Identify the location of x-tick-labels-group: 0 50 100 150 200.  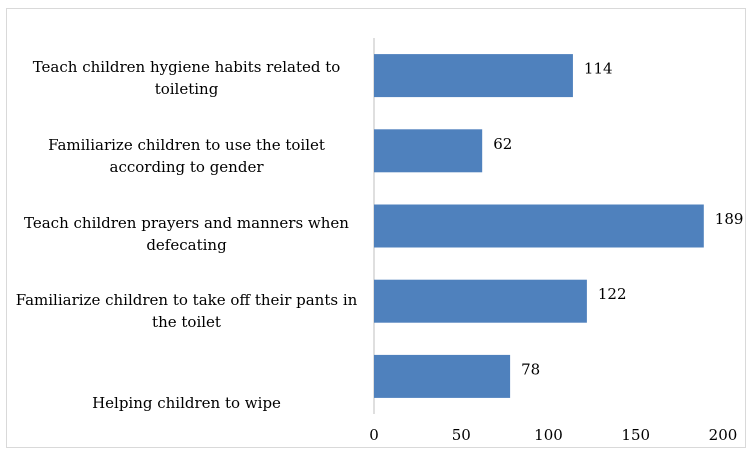
(553, 435).